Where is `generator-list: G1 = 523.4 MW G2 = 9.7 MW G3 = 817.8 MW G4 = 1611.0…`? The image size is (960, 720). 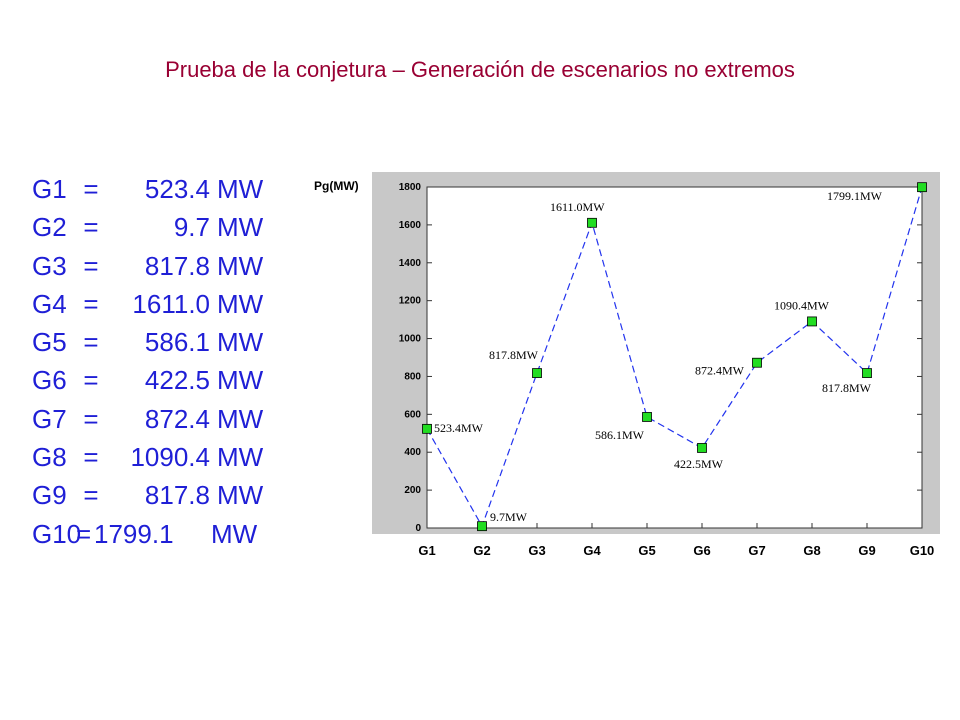
generator-list: G1 = 523.4 MW G2 = 9.7 MW G3 = 817.8 MW G4 = 1611.0… is located at coordinates (147, 361).